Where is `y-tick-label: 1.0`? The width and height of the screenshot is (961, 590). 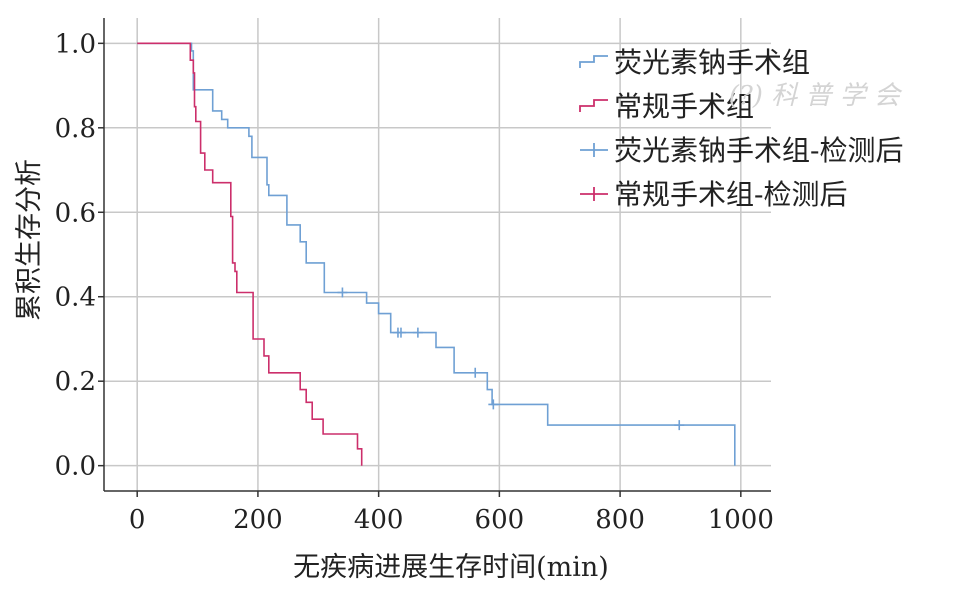 y-tick-label: 1.0 is located at coordinates (75, 44).